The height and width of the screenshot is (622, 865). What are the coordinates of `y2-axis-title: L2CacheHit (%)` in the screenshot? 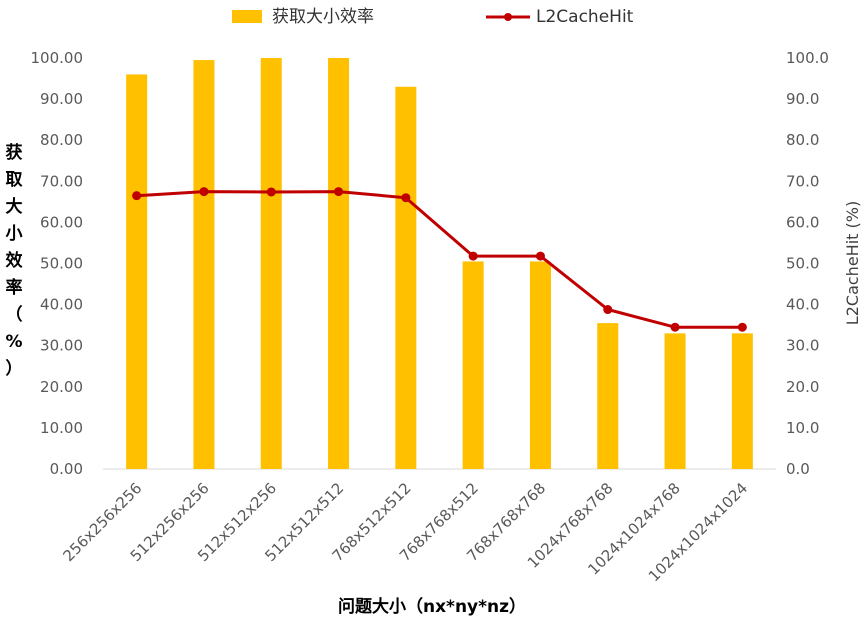 It's located at (852, 263).